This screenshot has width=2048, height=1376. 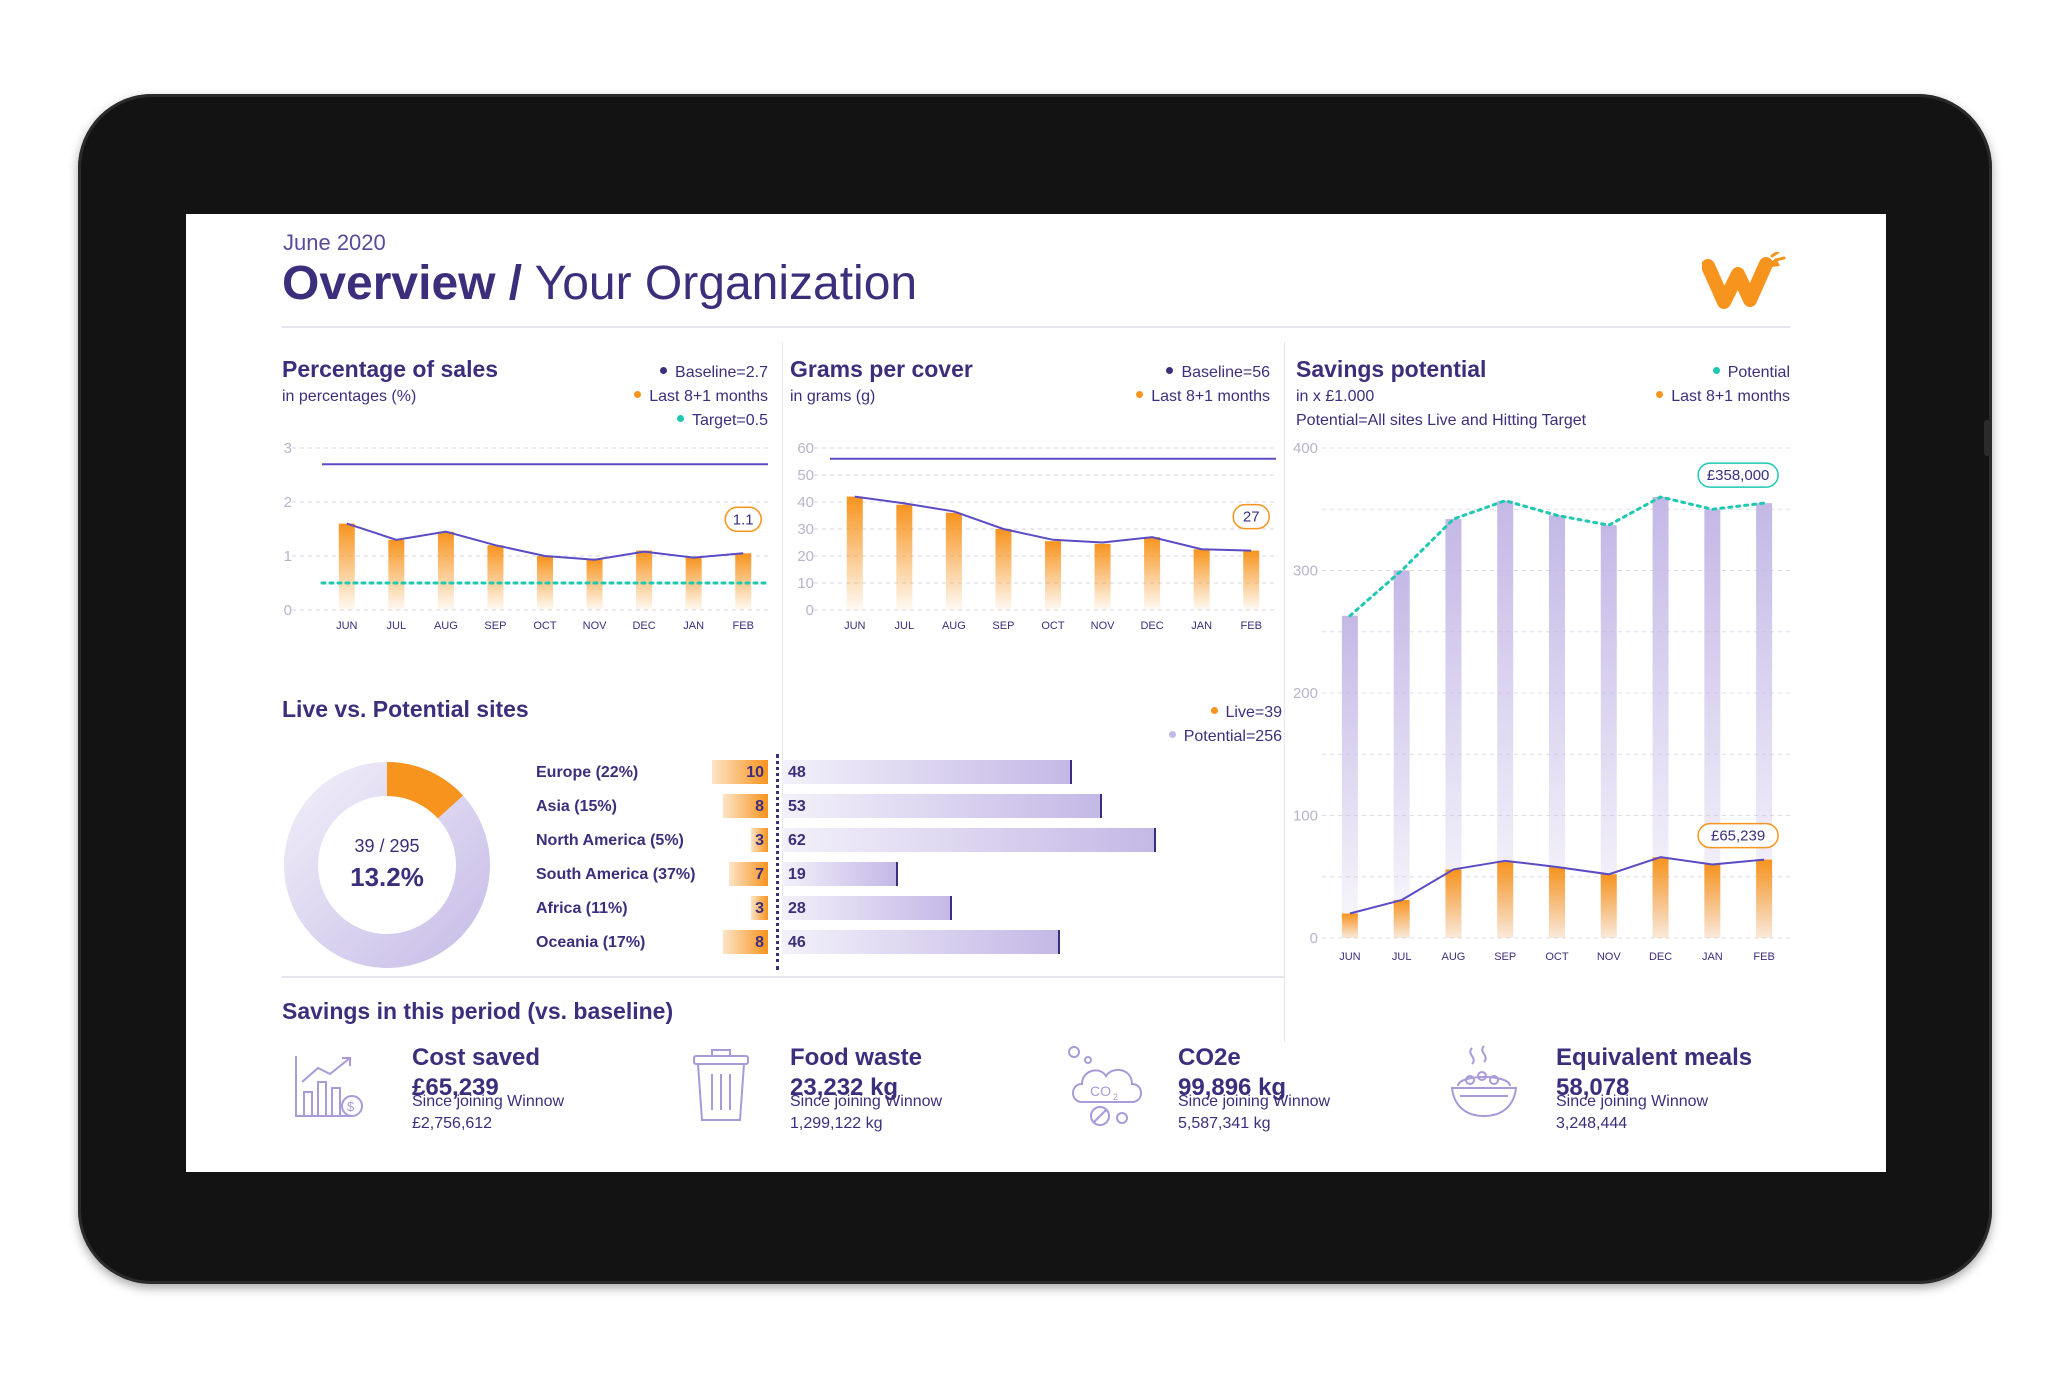 I want to click on y-tick-label: 30, so click(x=805, y=529).